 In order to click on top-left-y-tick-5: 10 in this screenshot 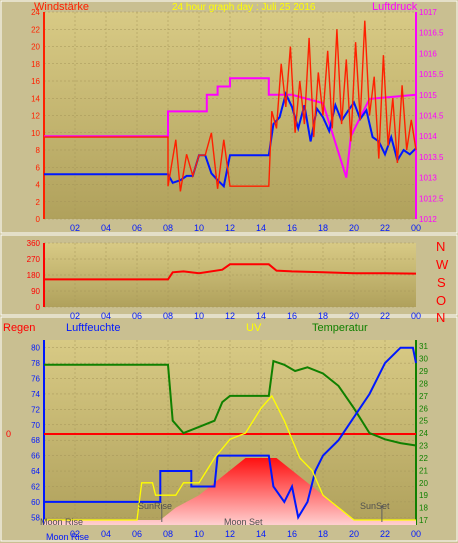, I will do `click(35, 133)`.